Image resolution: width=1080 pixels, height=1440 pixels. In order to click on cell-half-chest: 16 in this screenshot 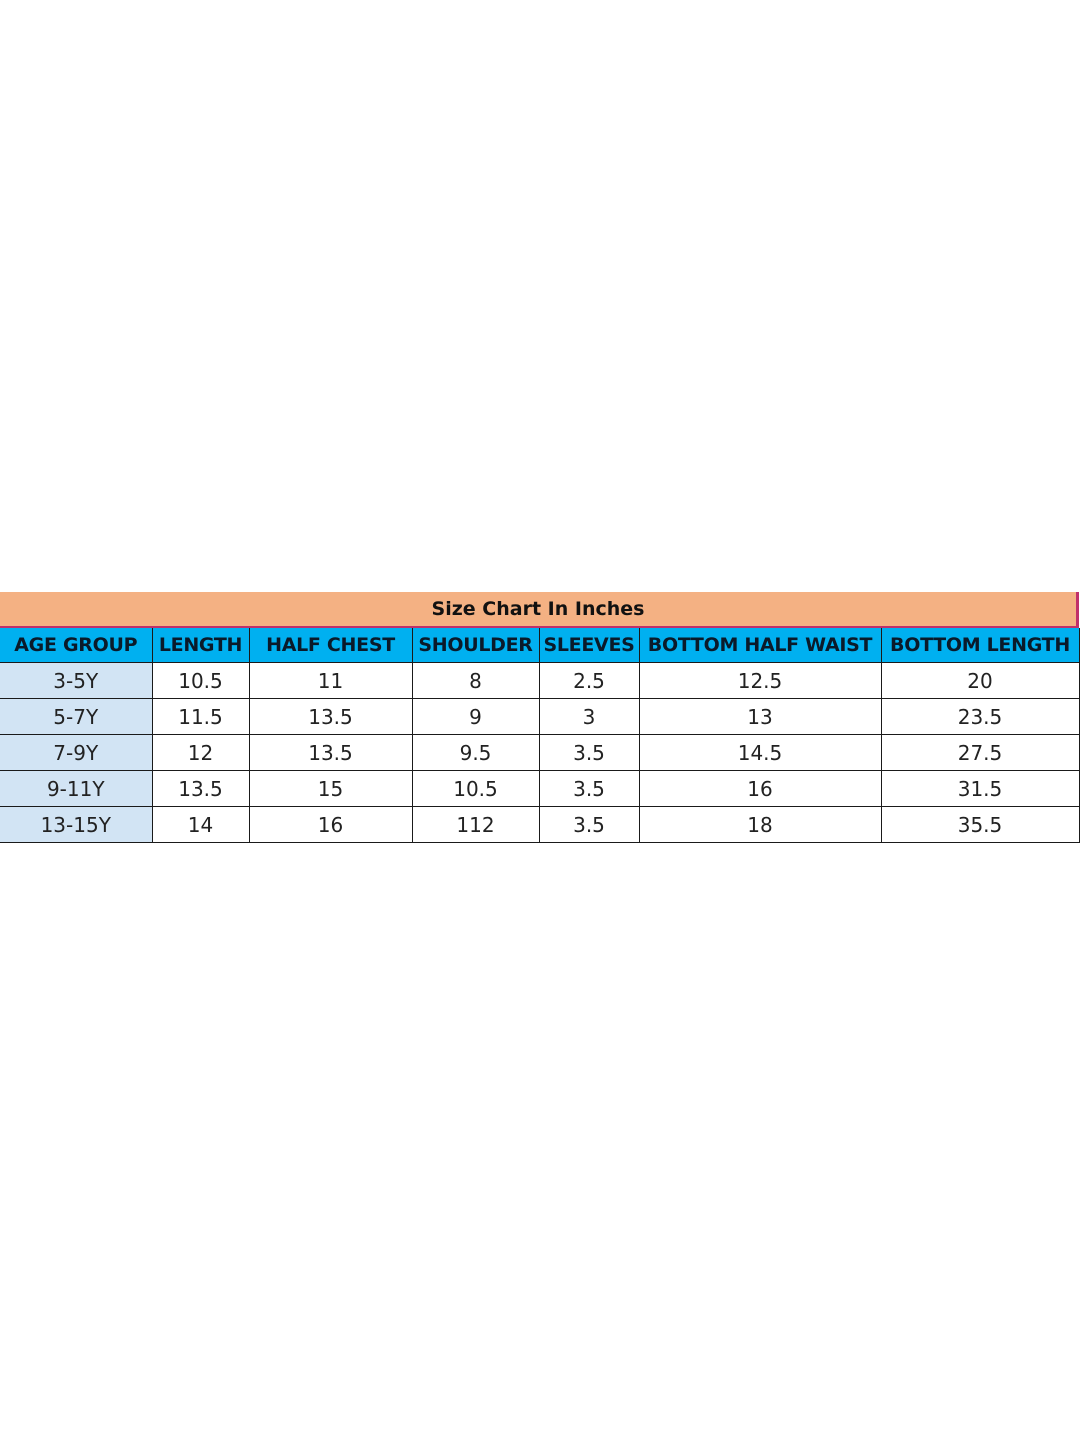, I will do `click(330, 824)`.